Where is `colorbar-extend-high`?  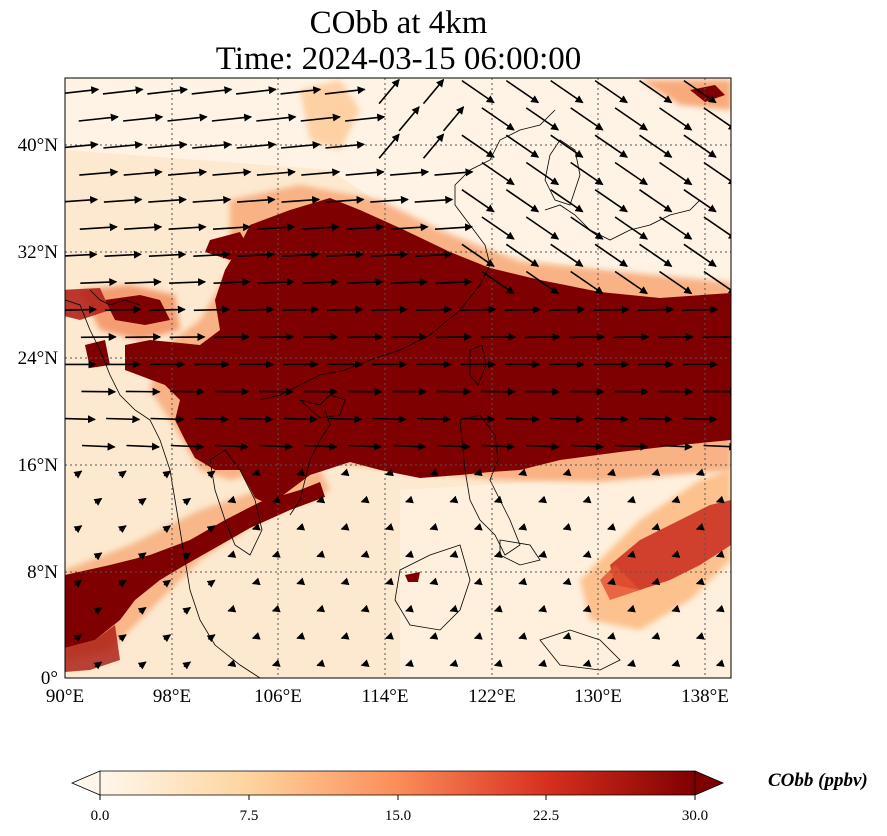 colorbar-extend-high is located at coordinates (709, 783).